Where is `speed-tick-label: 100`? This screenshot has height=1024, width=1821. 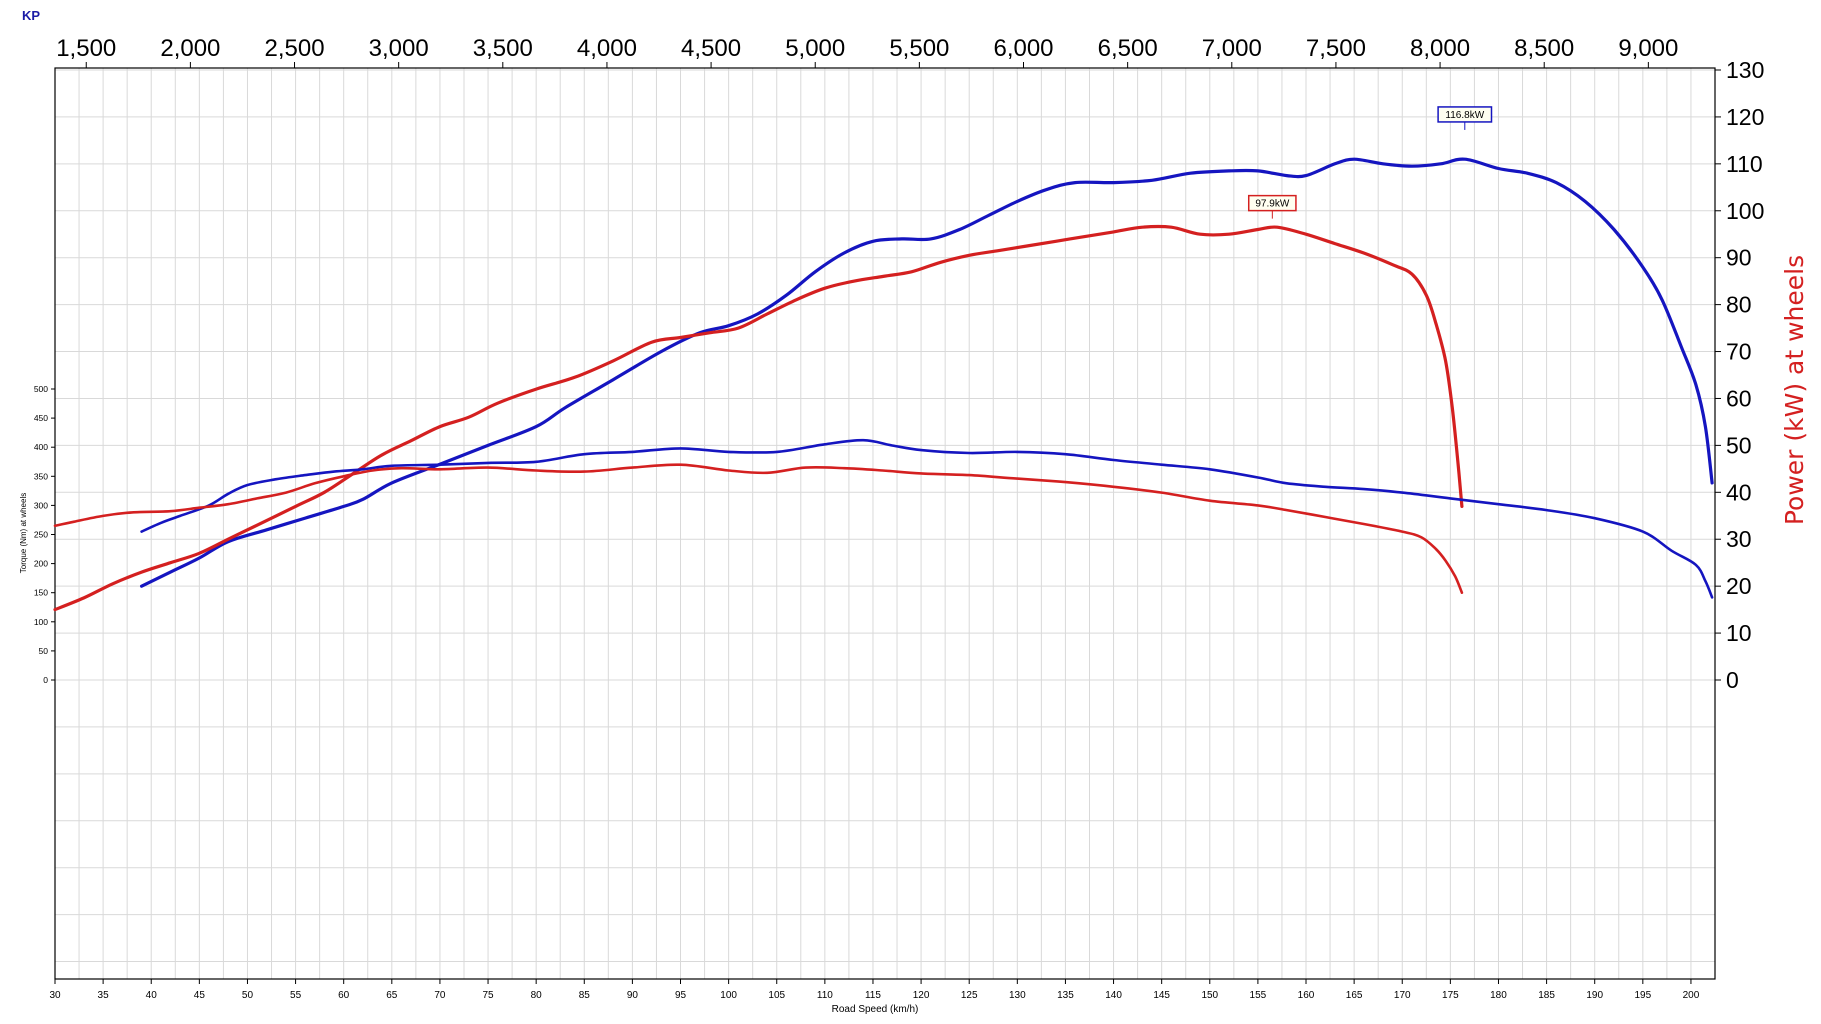 speed-tick-label: 100 is located at coordinates (728, 995).